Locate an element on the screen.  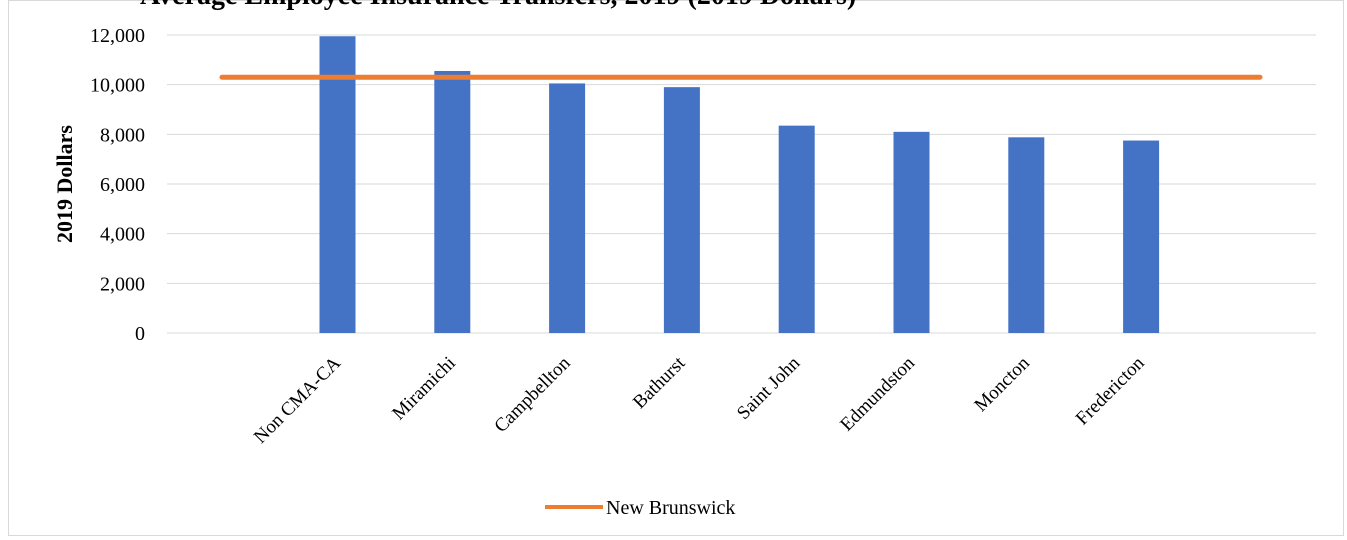
x-tick-label: Non CMA-CA is located at coordinates (297, 399).